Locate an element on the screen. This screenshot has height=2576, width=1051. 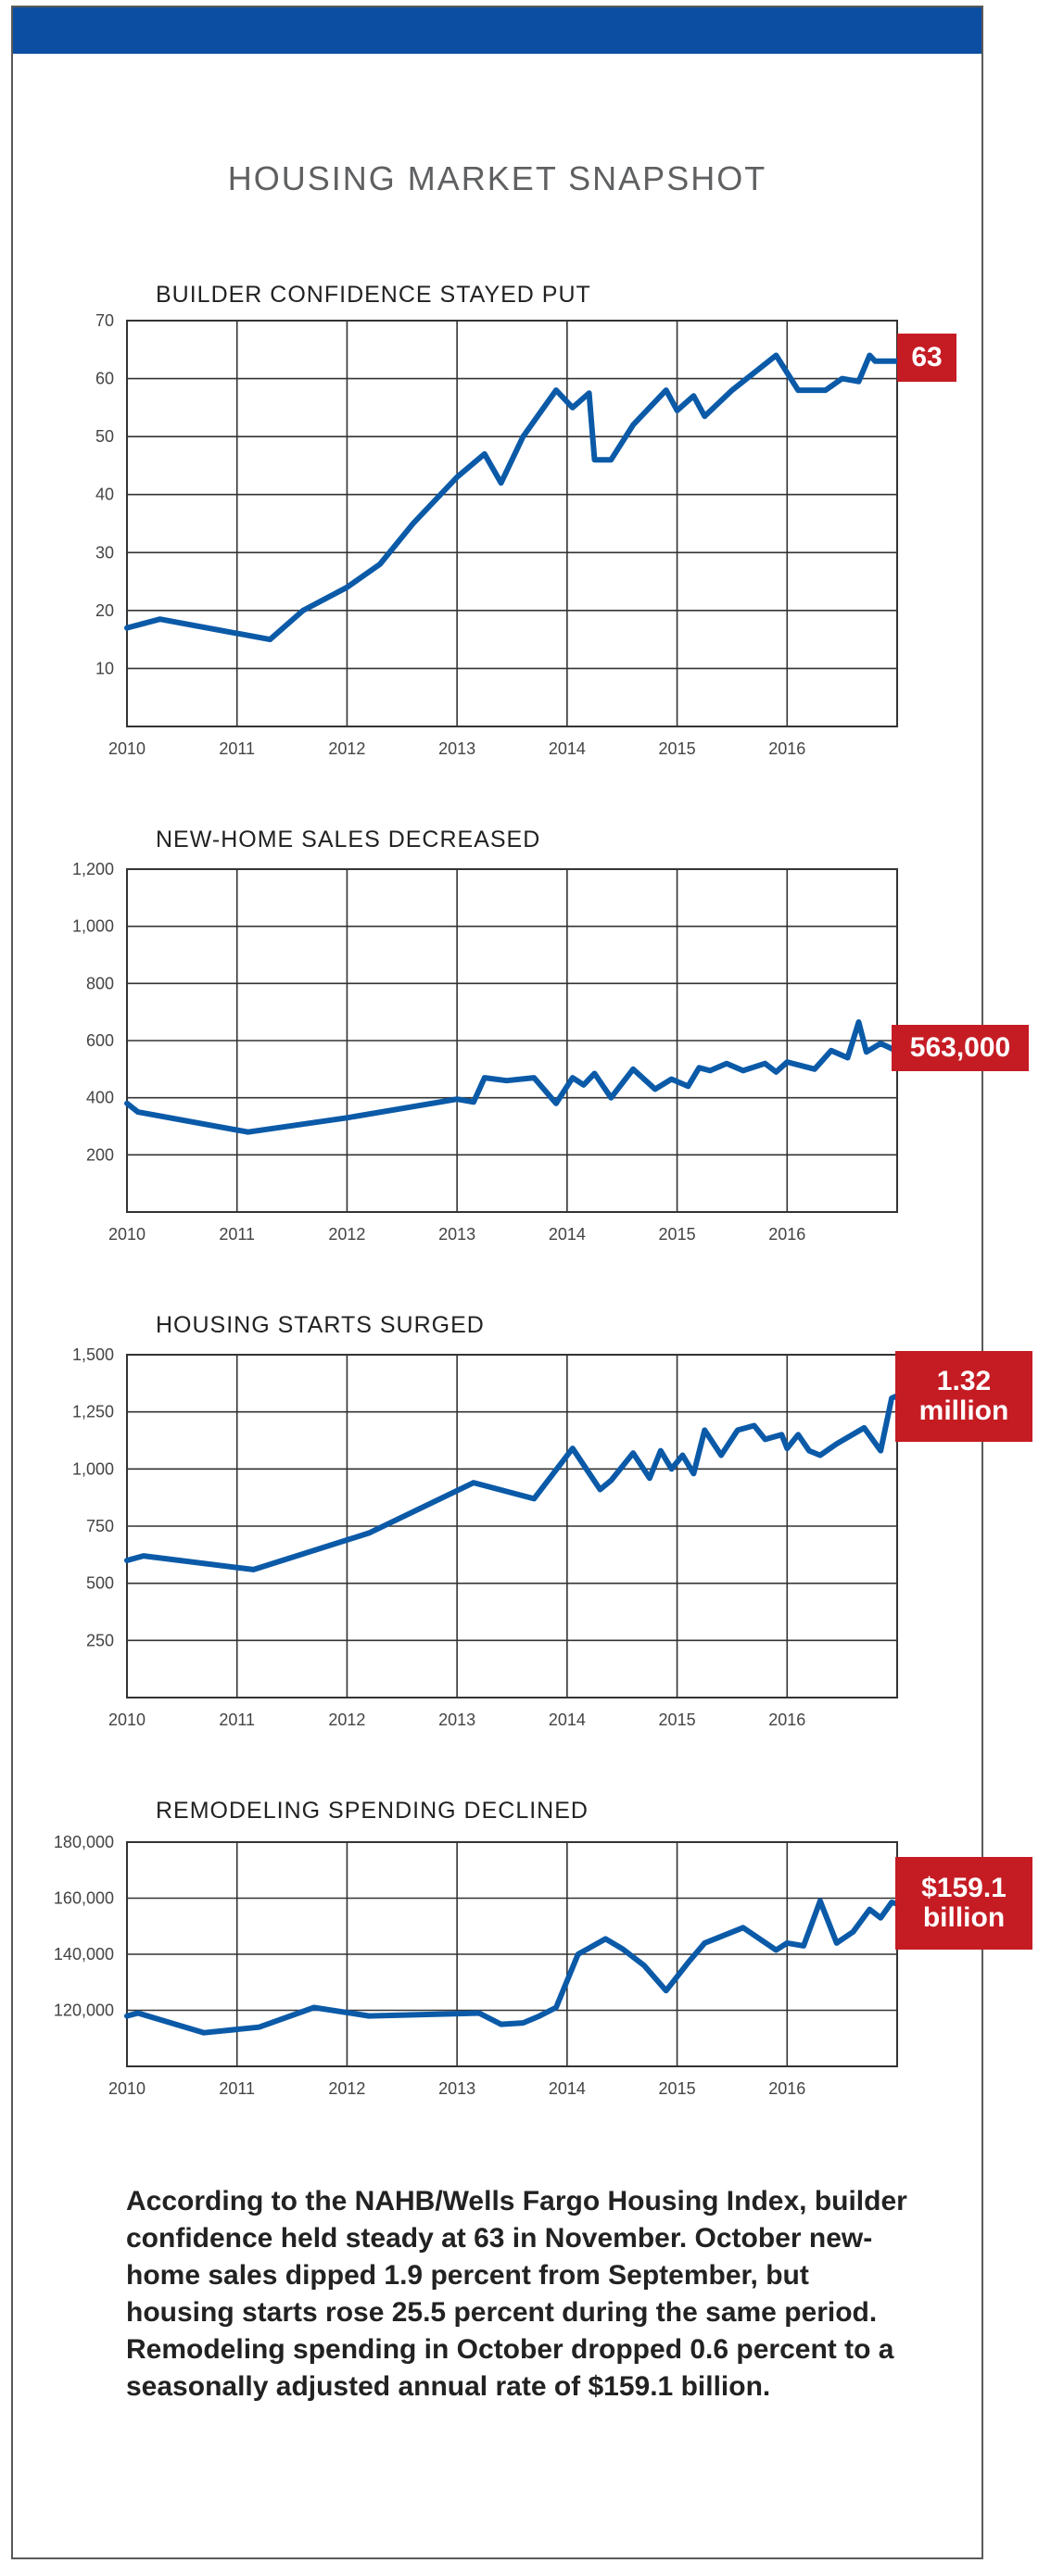
y-tick-label: 750 is located at coordinates (100, 1526).